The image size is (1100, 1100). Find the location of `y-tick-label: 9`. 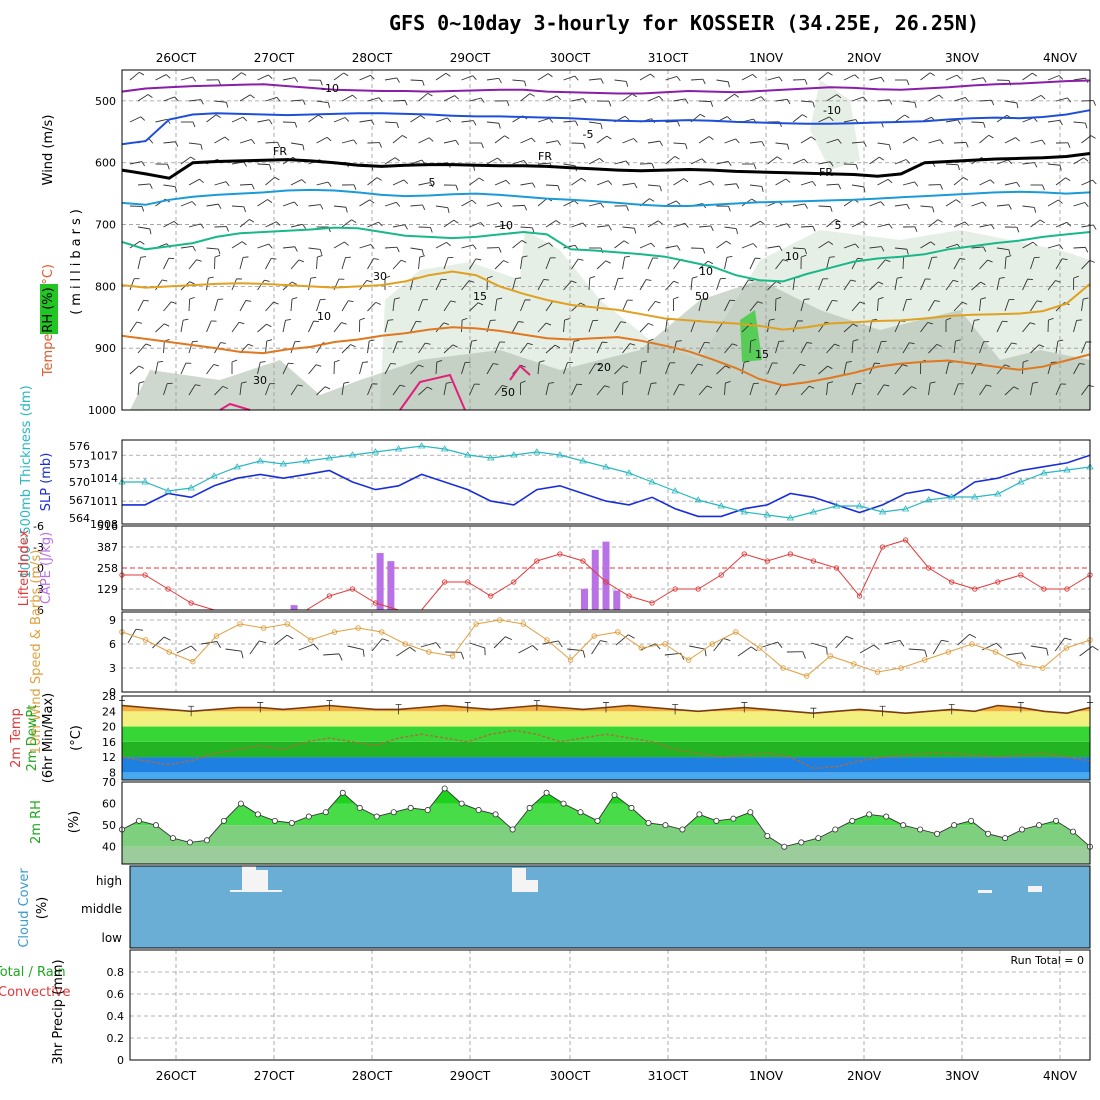

y-tick-label: 9 is located at coordinates (112, 620).